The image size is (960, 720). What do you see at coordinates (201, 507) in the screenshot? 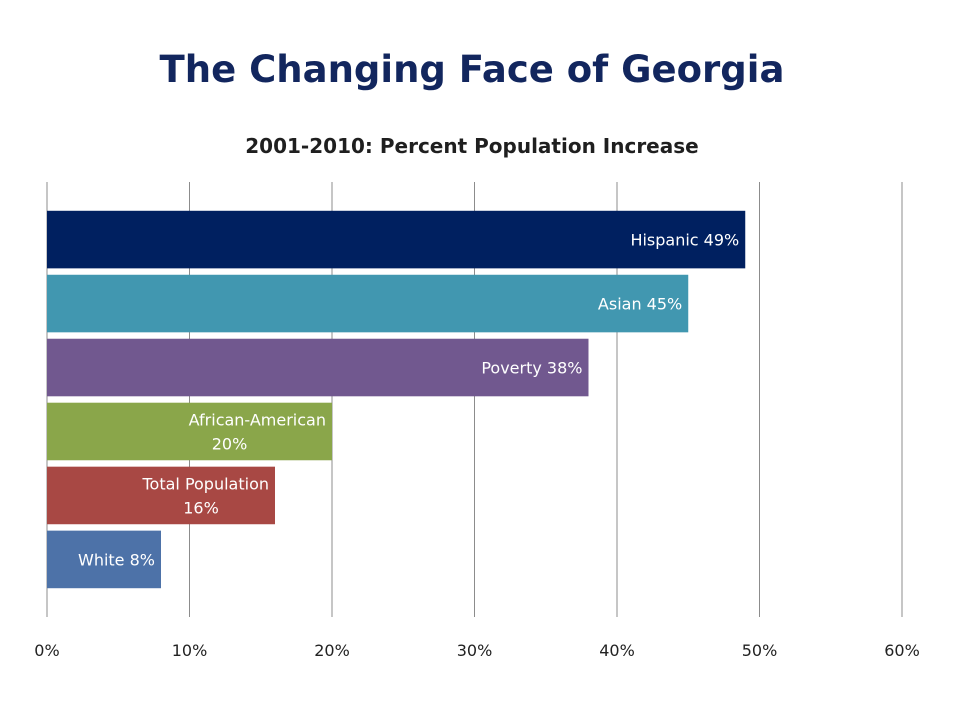
I see `bar-data-label-line: 16%` at bounding box center [201, 507].